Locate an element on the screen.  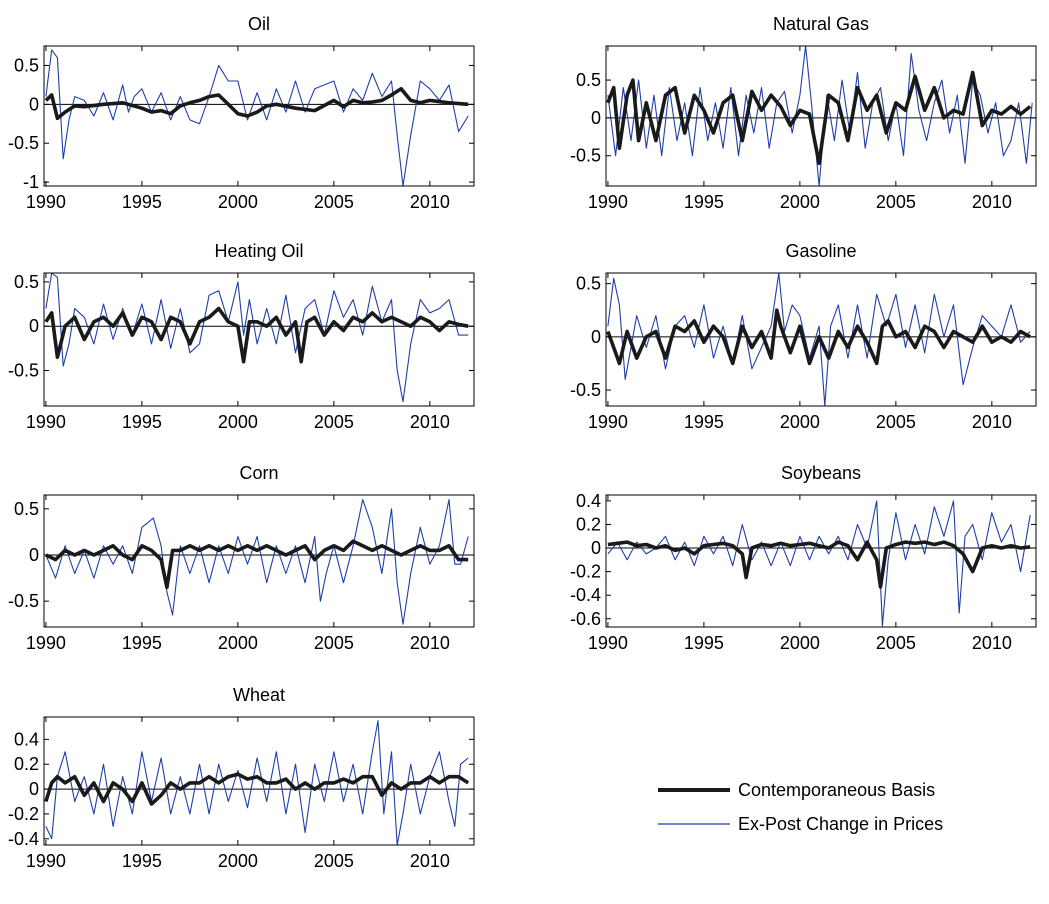
subplot: Gasoline 1990 1995 2000 2005 2010 0.5 0 -0.5 is located at coordinates (803, 336).